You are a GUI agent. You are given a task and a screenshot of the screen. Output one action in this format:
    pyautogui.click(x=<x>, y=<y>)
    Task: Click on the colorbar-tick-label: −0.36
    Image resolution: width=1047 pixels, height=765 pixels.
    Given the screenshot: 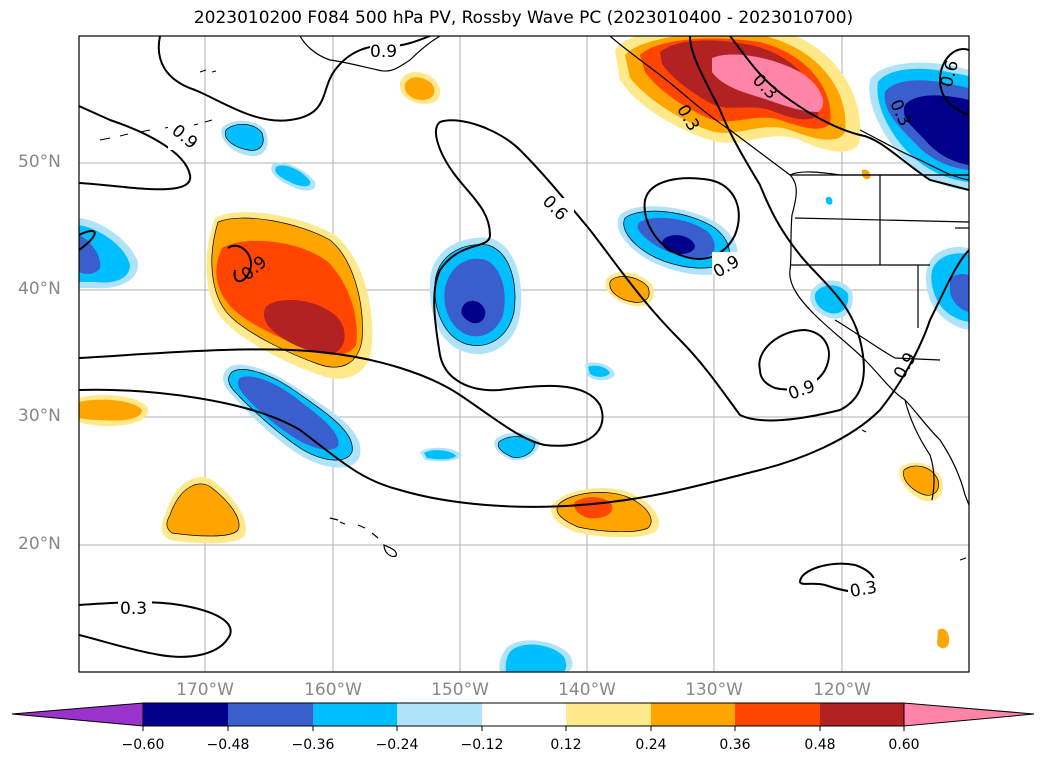 What is the action you would take?
    pyautogui.click(x=313, y=745)
    